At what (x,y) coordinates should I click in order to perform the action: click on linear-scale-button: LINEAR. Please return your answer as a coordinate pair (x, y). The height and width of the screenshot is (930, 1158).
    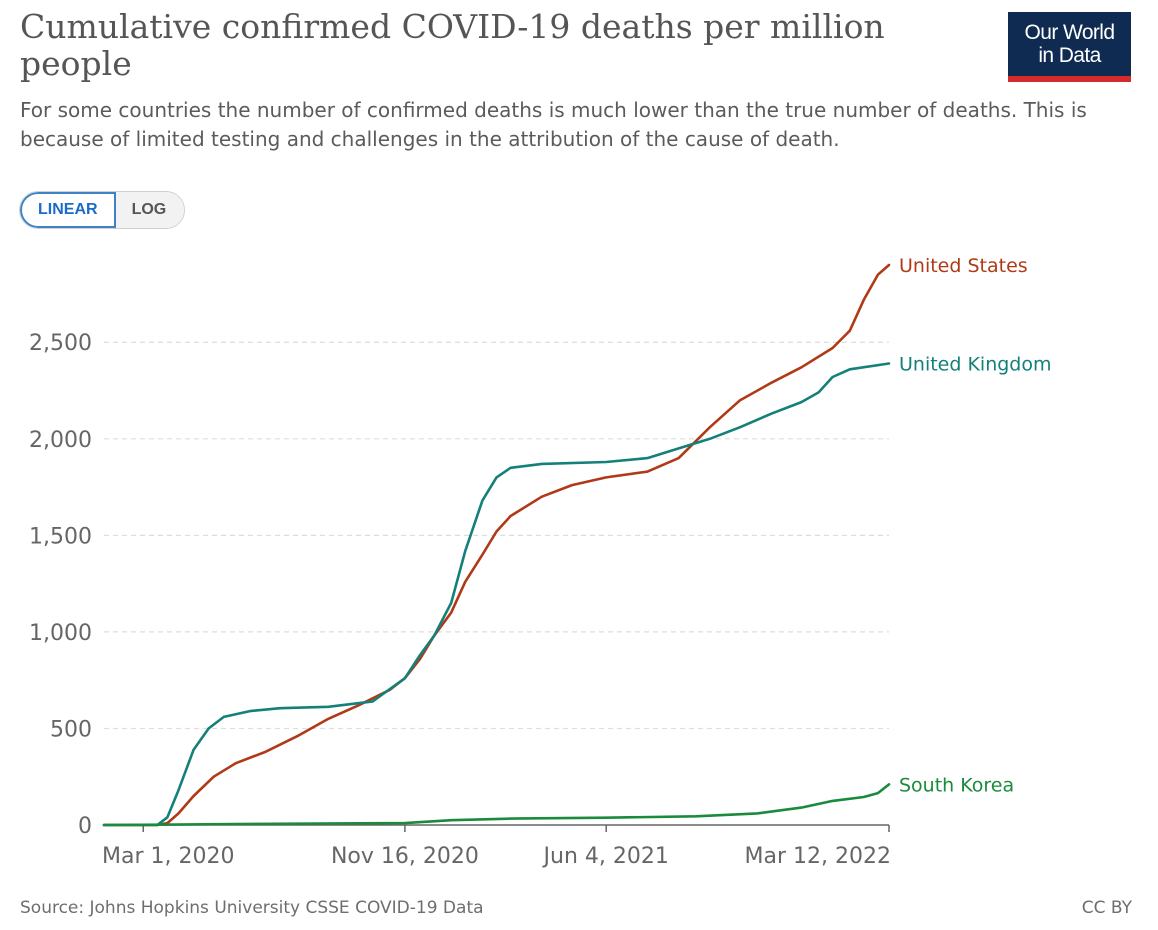
    Looking at the image, I should click on (68, 210).